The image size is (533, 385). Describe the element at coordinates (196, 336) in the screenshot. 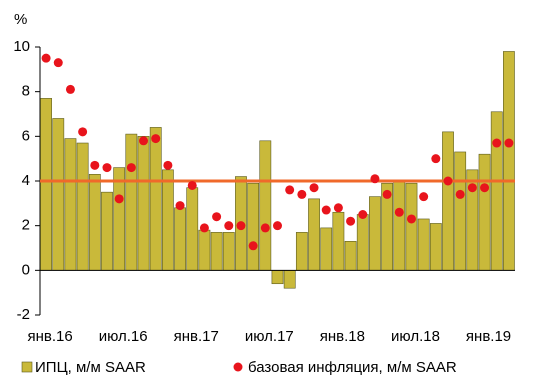

I see `x-tick-label: янв.17` at that location.